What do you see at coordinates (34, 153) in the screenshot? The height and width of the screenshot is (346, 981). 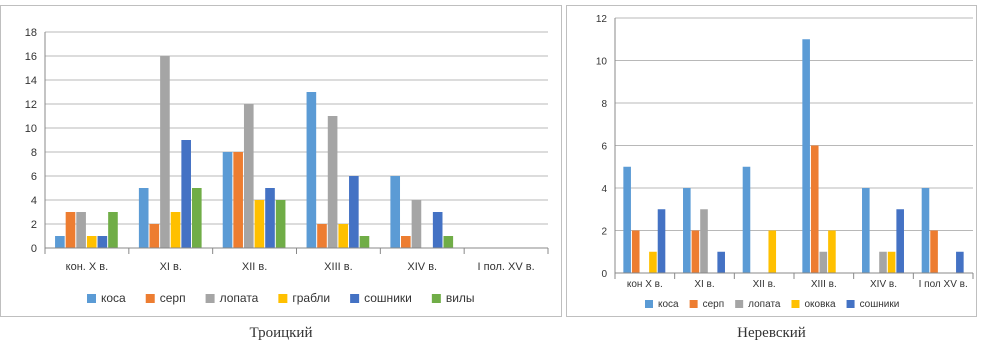 I see `troitsky-y-tick-label: 8` at bounding box center [34, 153].